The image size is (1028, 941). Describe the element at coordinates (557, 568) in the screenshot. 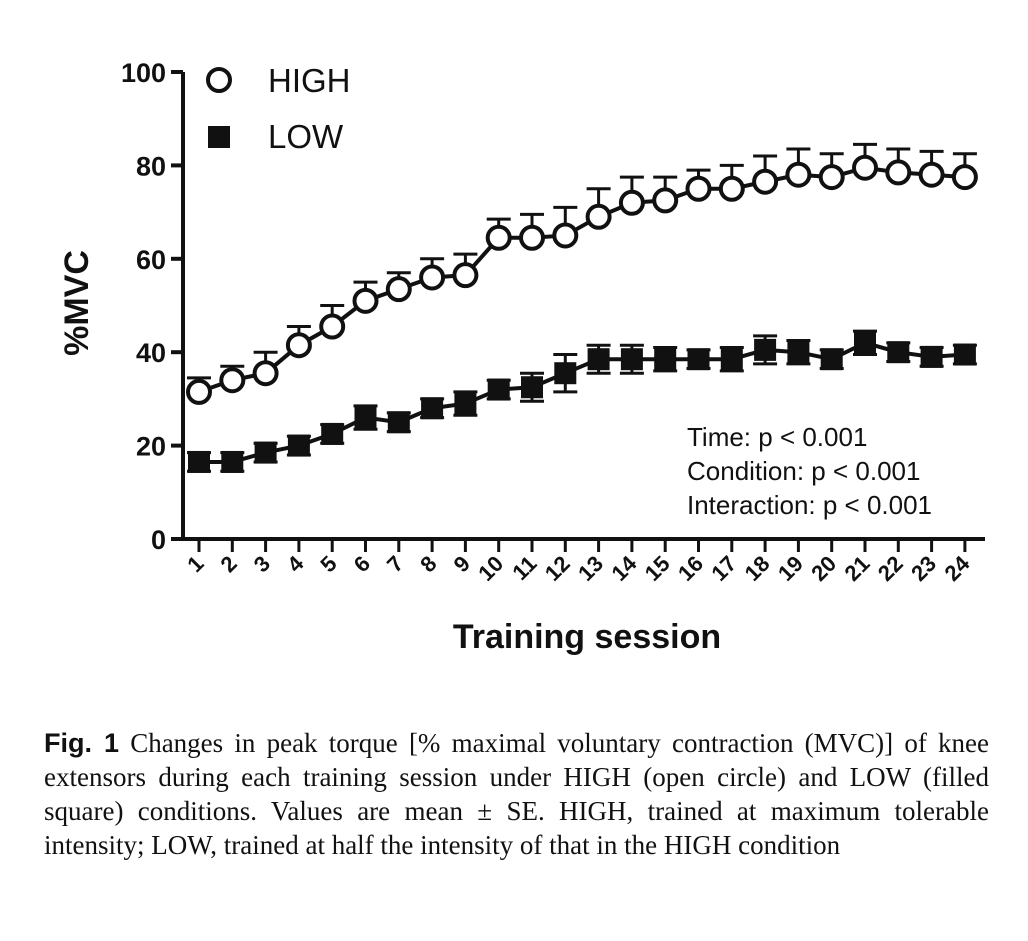

I see `x-tick-label: 12` at that location.